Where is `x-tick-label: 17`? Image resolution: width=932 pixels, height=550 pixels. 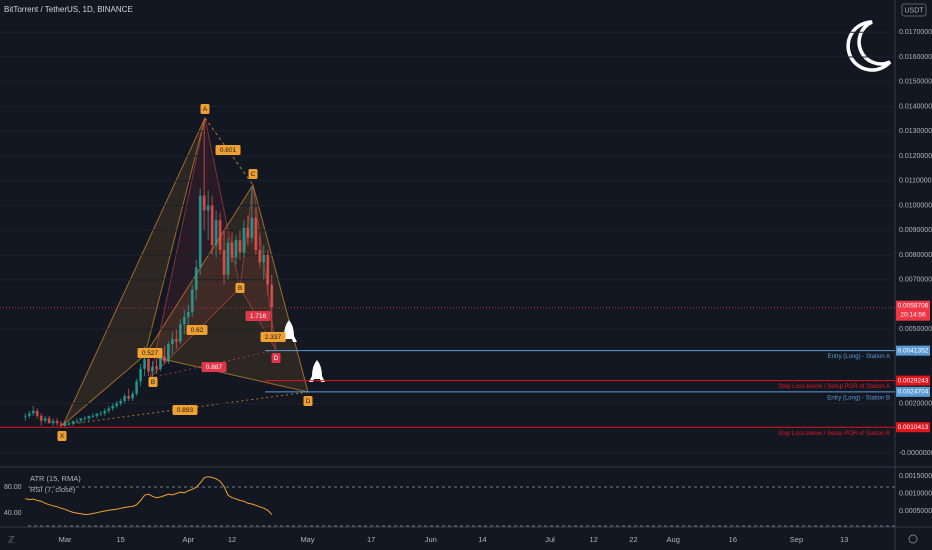 x-tick-label: 17 is located at coordinates (371, 539).